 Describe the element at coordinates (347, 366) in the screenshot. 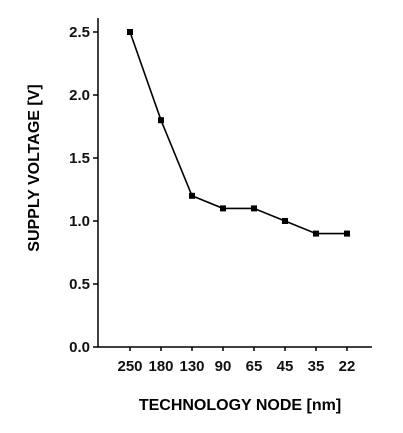

I see `x-tick-label: 22` at that location.